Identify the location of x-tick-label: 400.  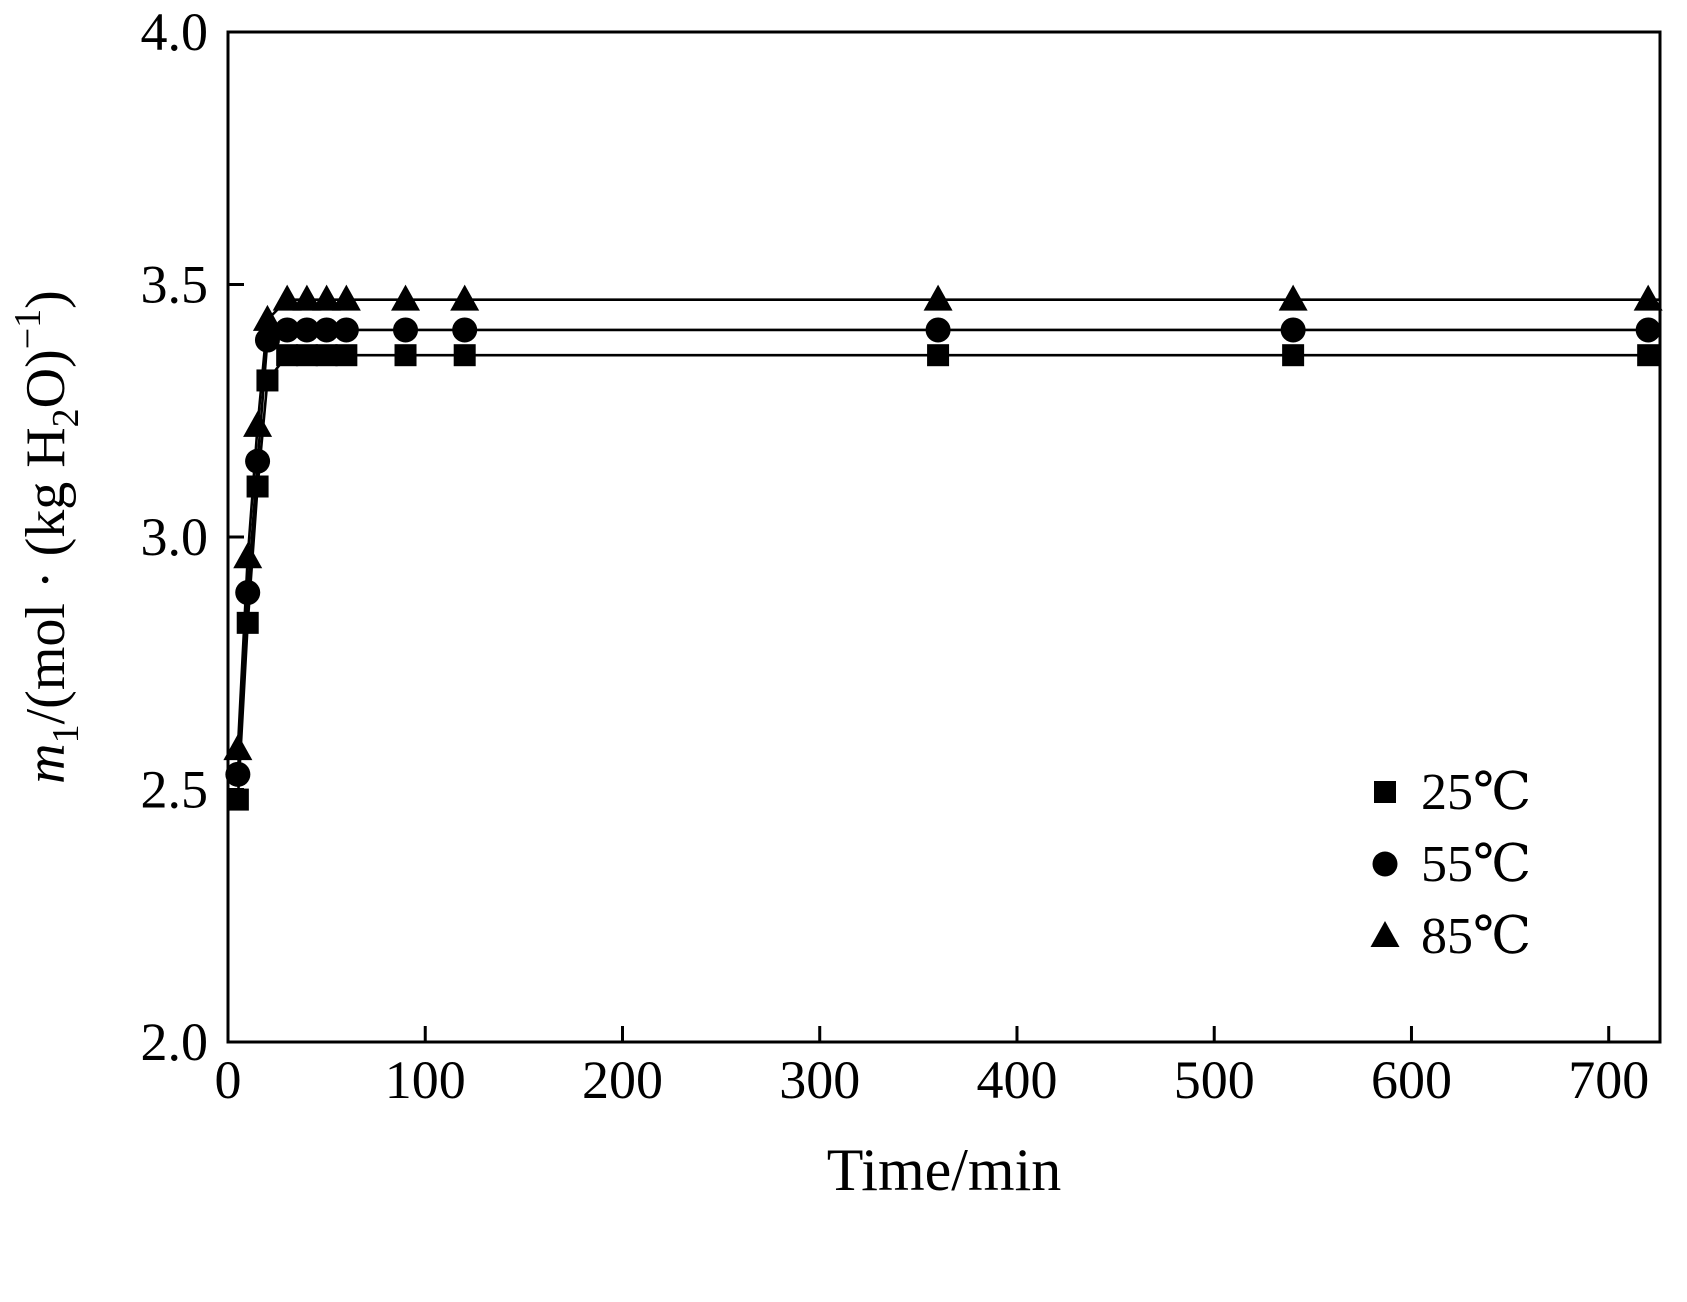
(1016, 1080).